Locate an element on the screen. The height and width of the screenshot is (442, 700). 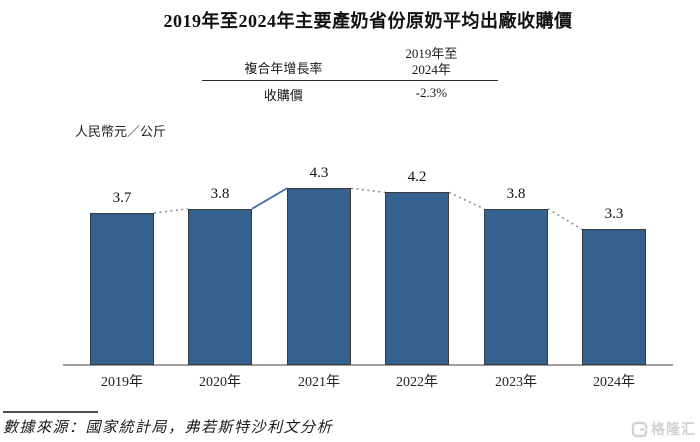
summary-table-header-row: 複合年增長率 2019年至 2024年 is located at coordinates (350, 64).